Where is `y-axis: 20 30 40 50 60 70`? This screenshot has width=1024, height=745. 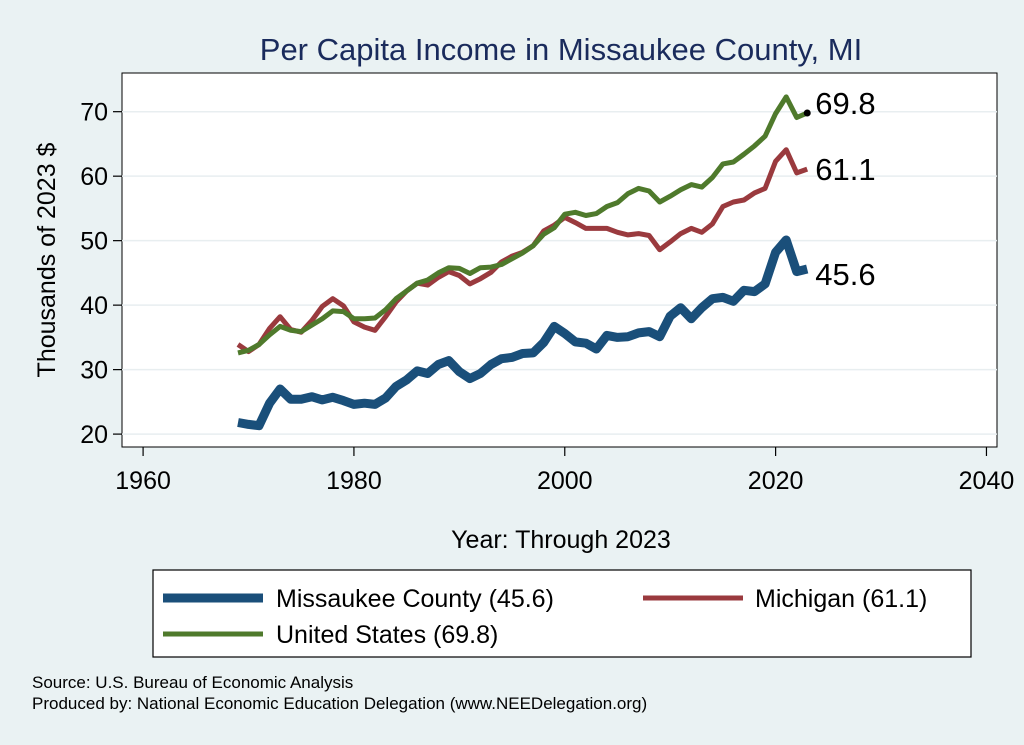
y-axis: 20 30 40 50 60 70 is located at coordinates (101, 274).